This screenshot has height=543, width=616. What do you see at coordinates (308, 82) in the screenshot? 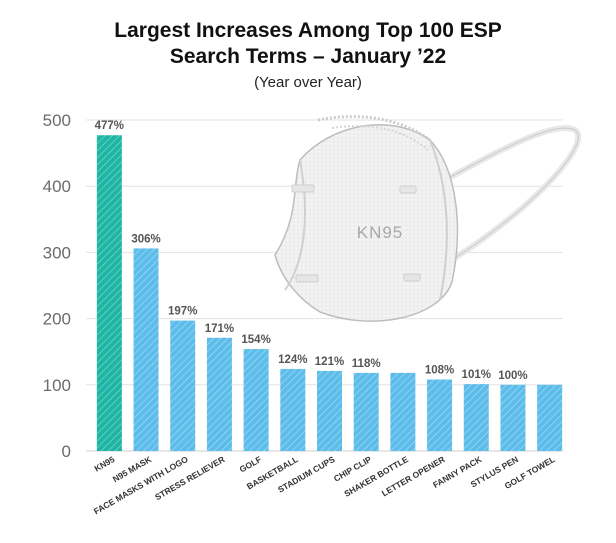
I see `chart-subtitle: (Year over Year)` at bounding box center [308, 82].